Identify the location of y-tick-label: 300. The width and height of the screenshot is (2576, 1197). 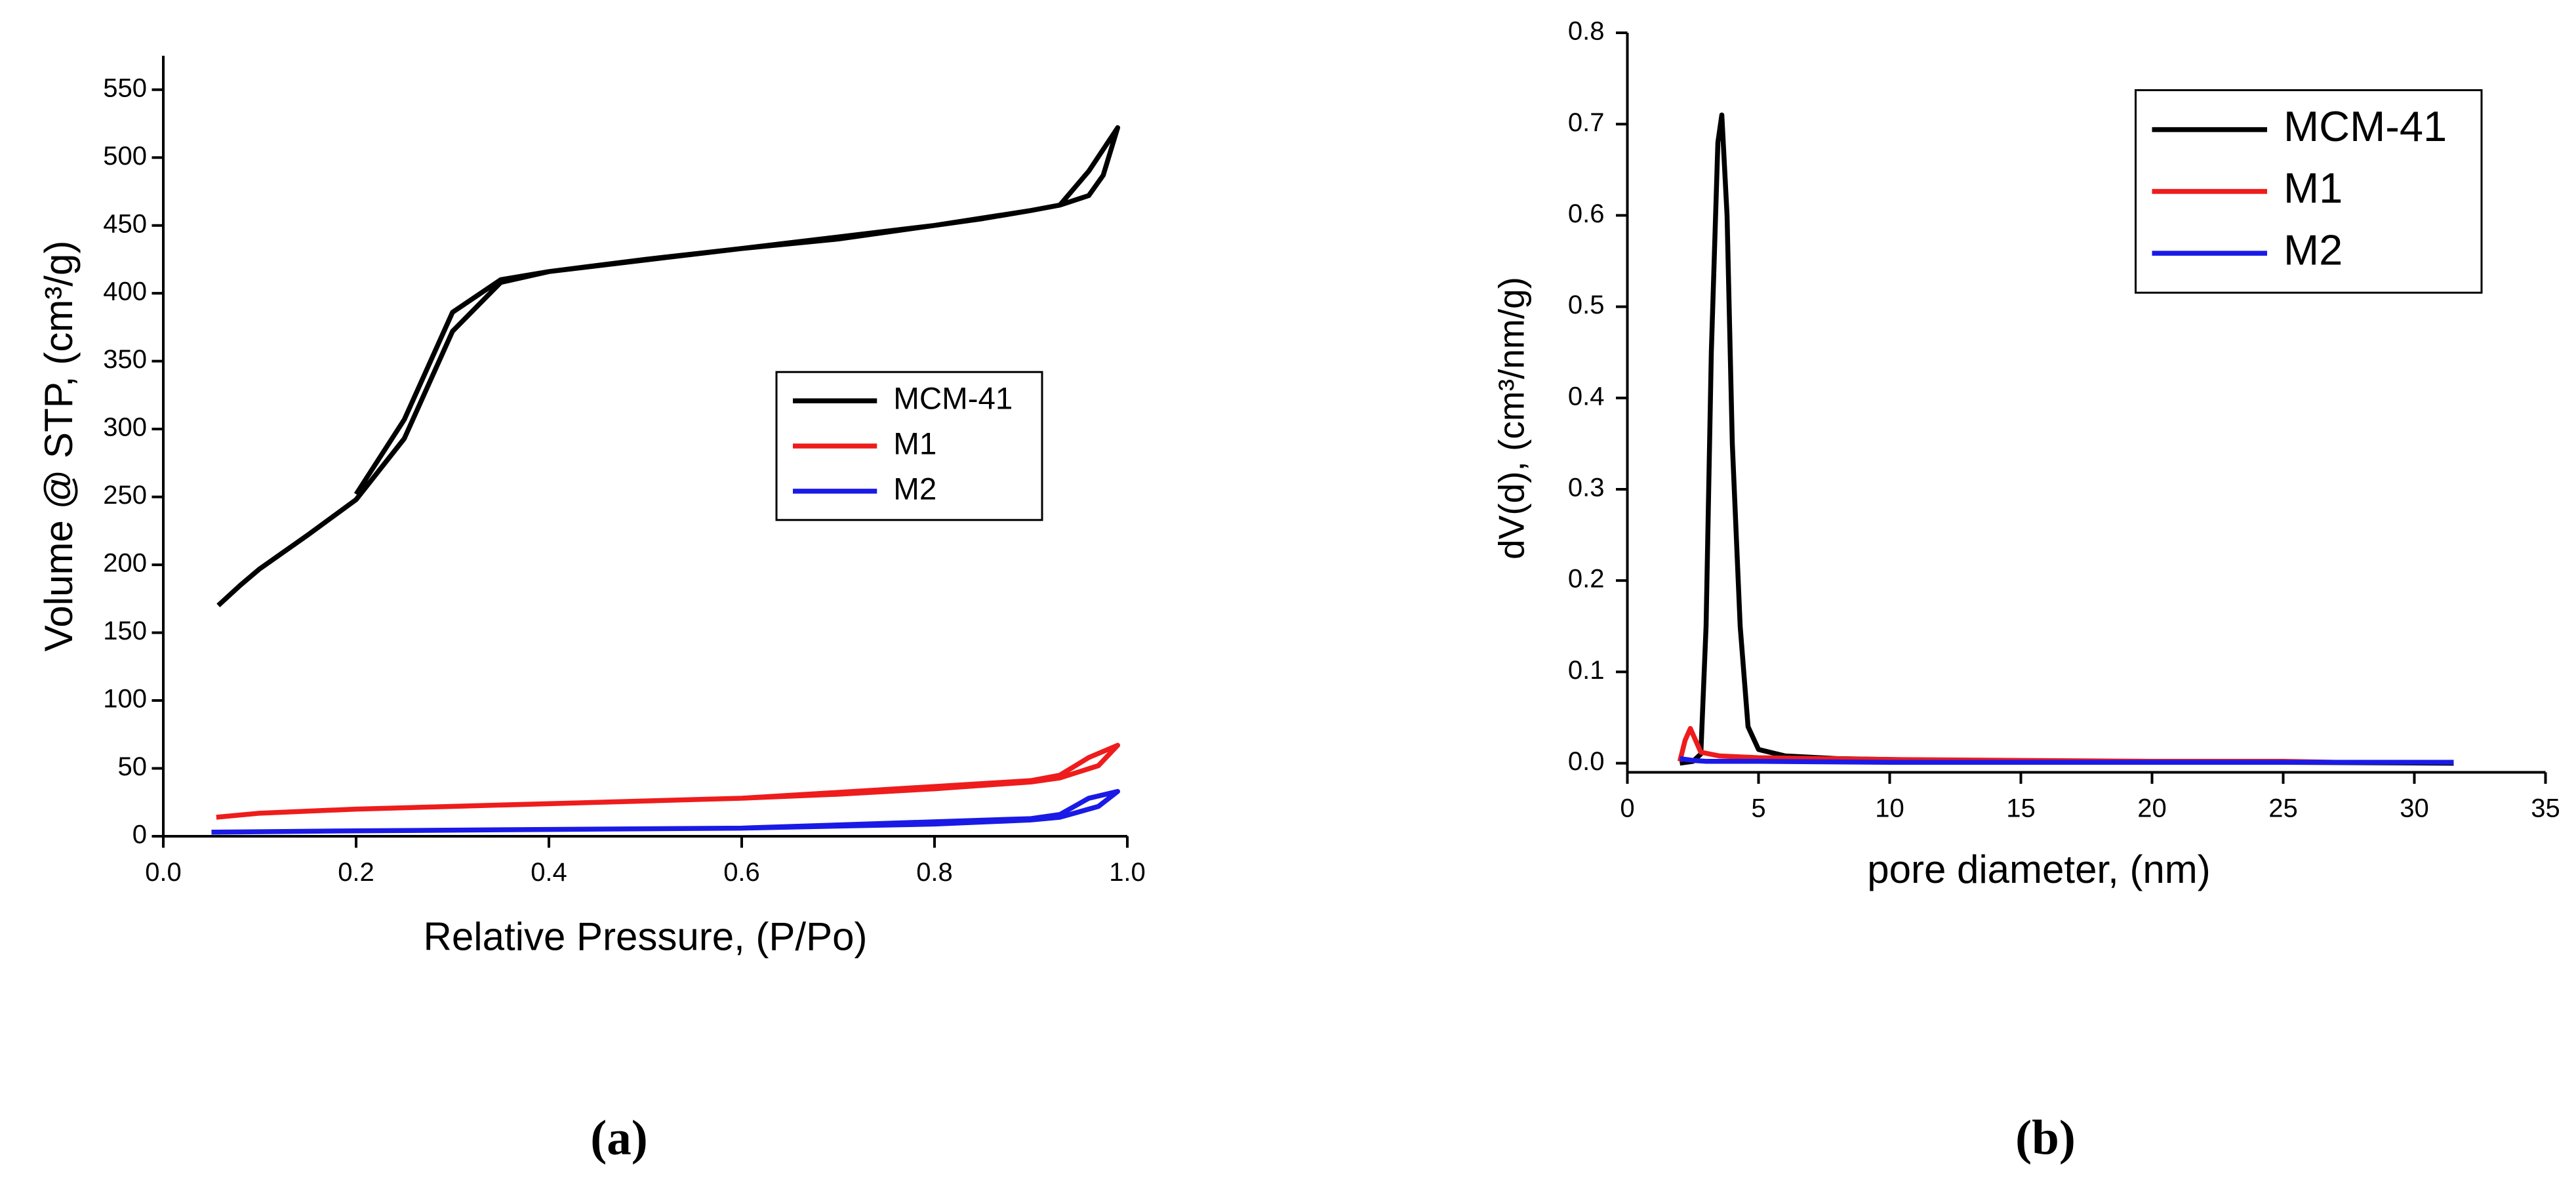
(125, 427).